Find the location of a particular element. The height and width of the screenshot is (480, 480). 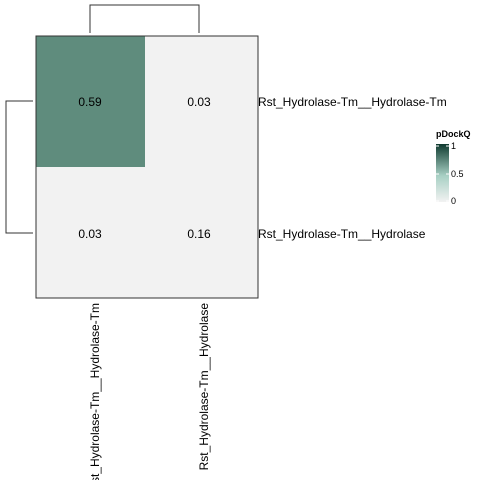

row-label-0: Rst_Hydrolase-Tm__Hydrolase-Tm is located at coordinates (352, 102).